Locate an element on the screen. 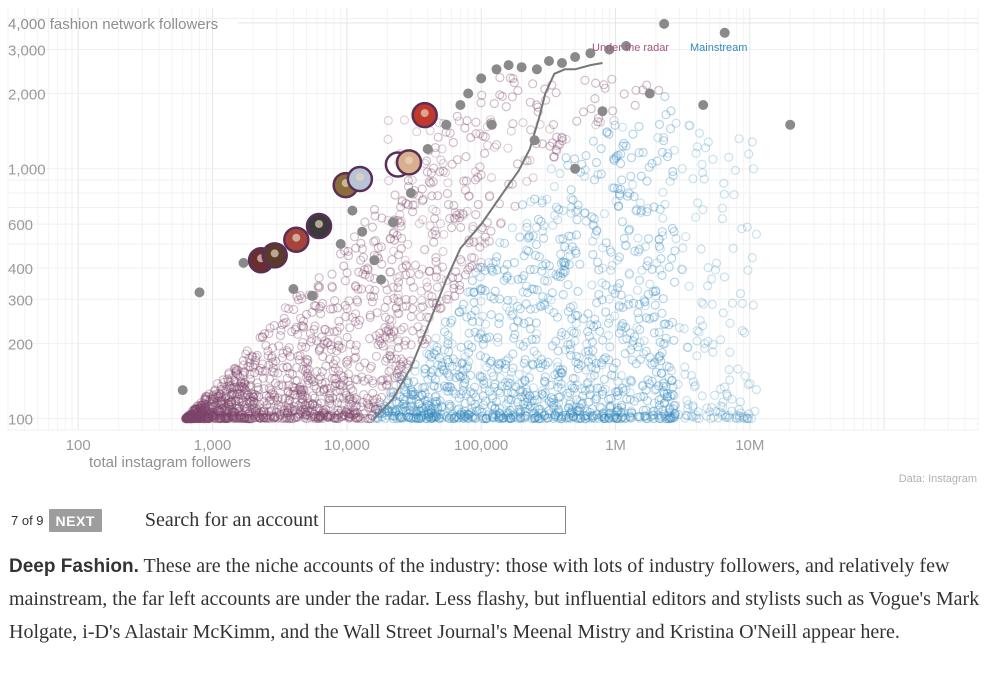 This screenshot has width=996, height=686. notable-account is located at coordinates (410, 193).